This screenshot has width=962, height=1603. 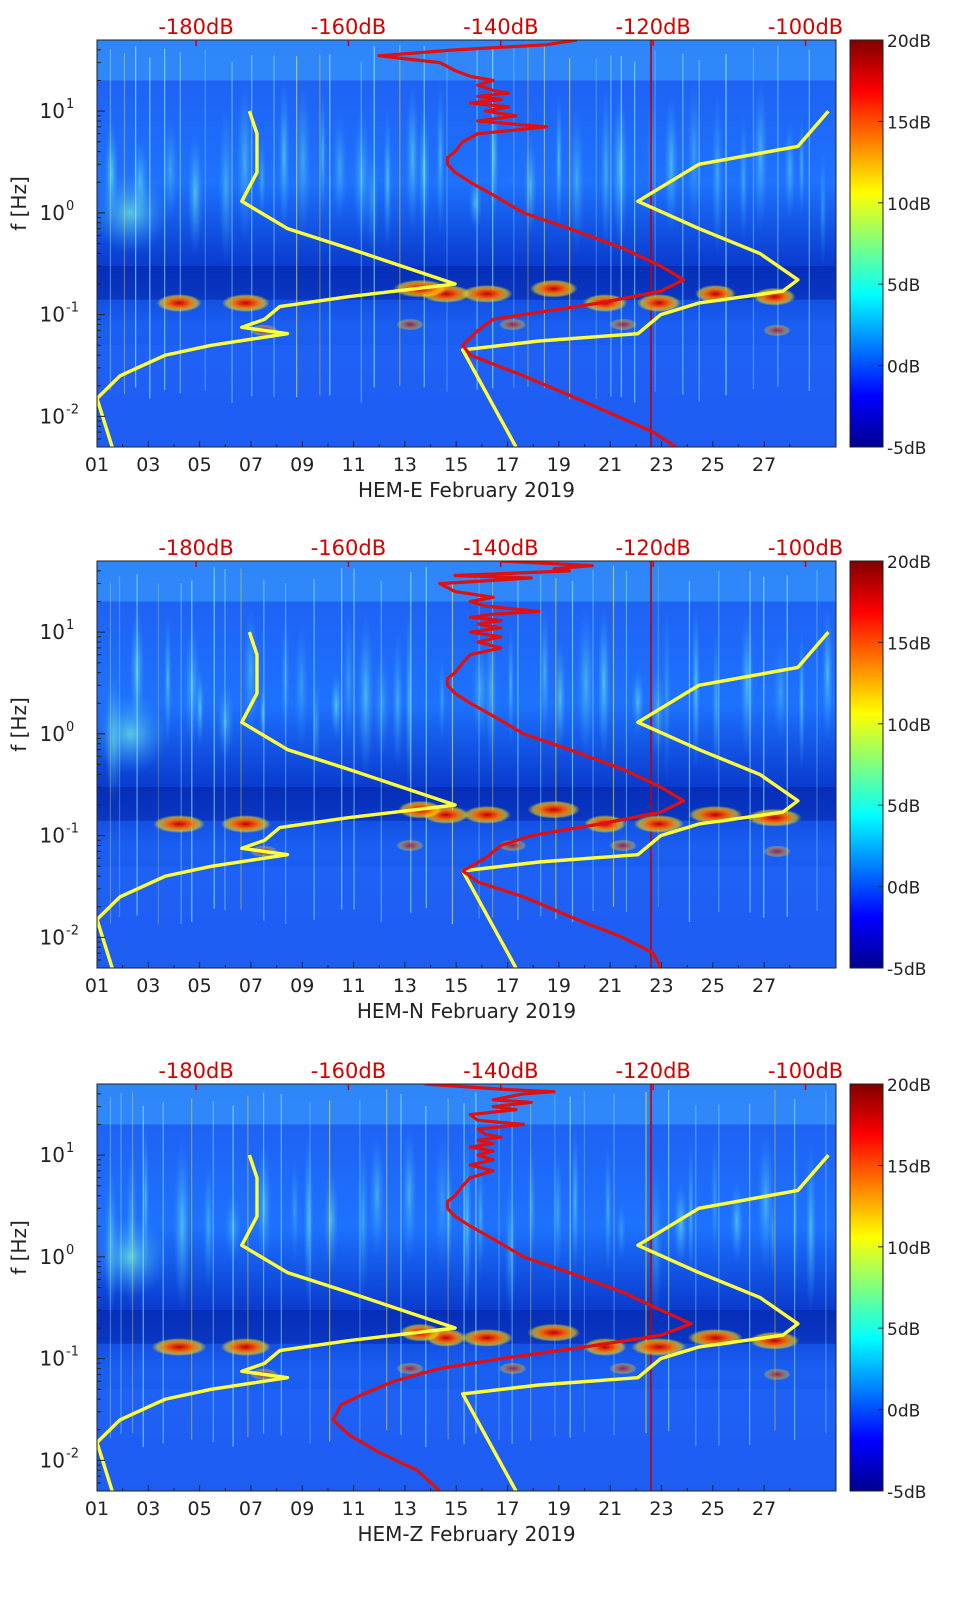 I want to click on x-axis-label: HEM-N February 2019, so click(x=466, y=1011).